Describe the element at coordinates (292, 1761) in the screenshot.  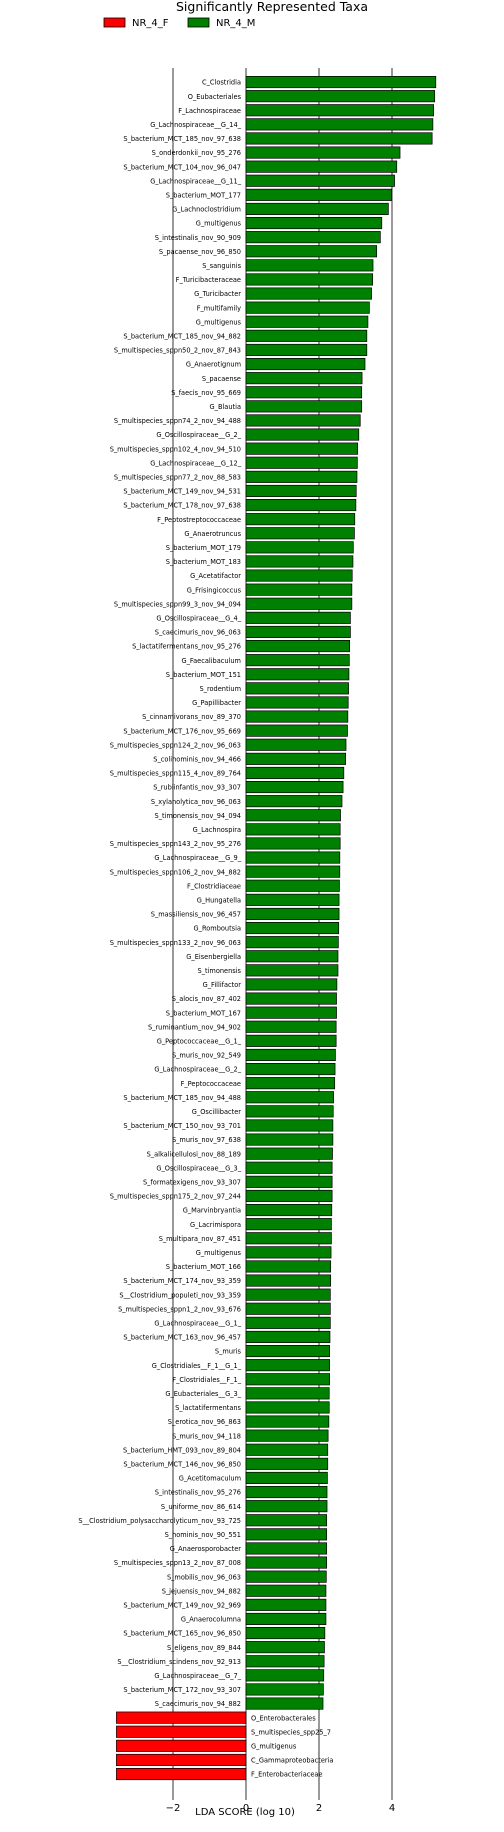
I see `bar-label: C_Gammaproteobacteria` at that location.